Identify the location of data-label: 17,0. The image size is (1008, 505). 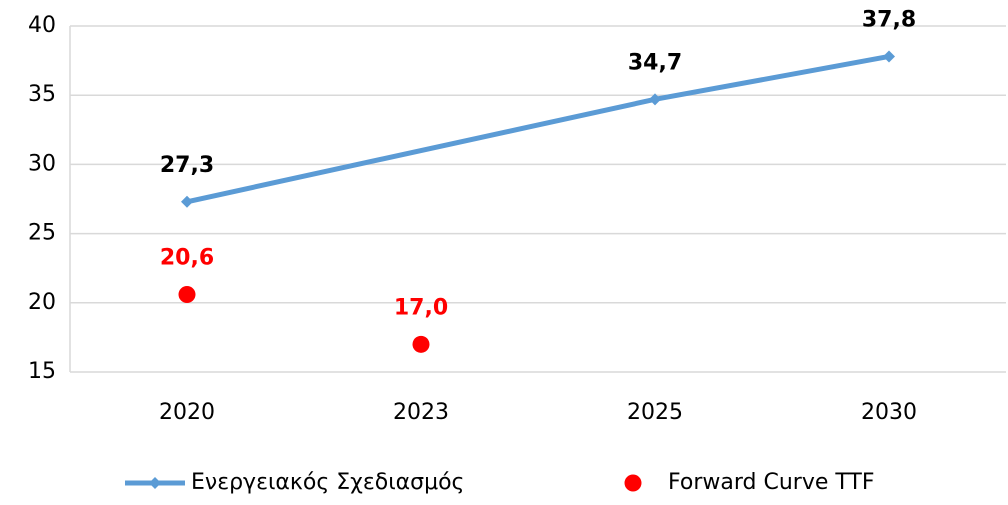
(421, 307).